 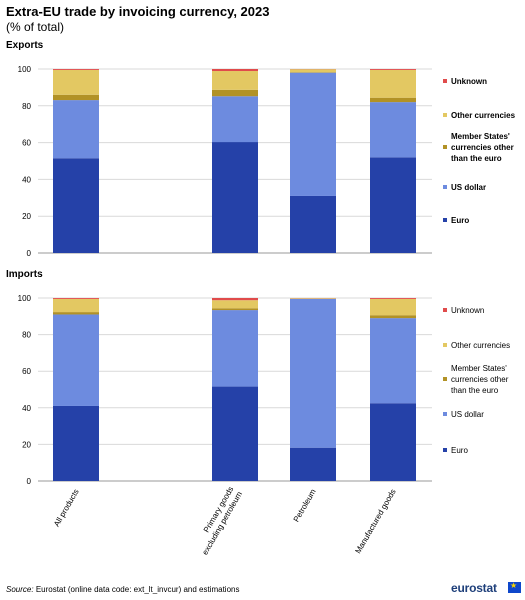 I want to click on eurostat-logo: eurostat, so click(x=486, y=588).